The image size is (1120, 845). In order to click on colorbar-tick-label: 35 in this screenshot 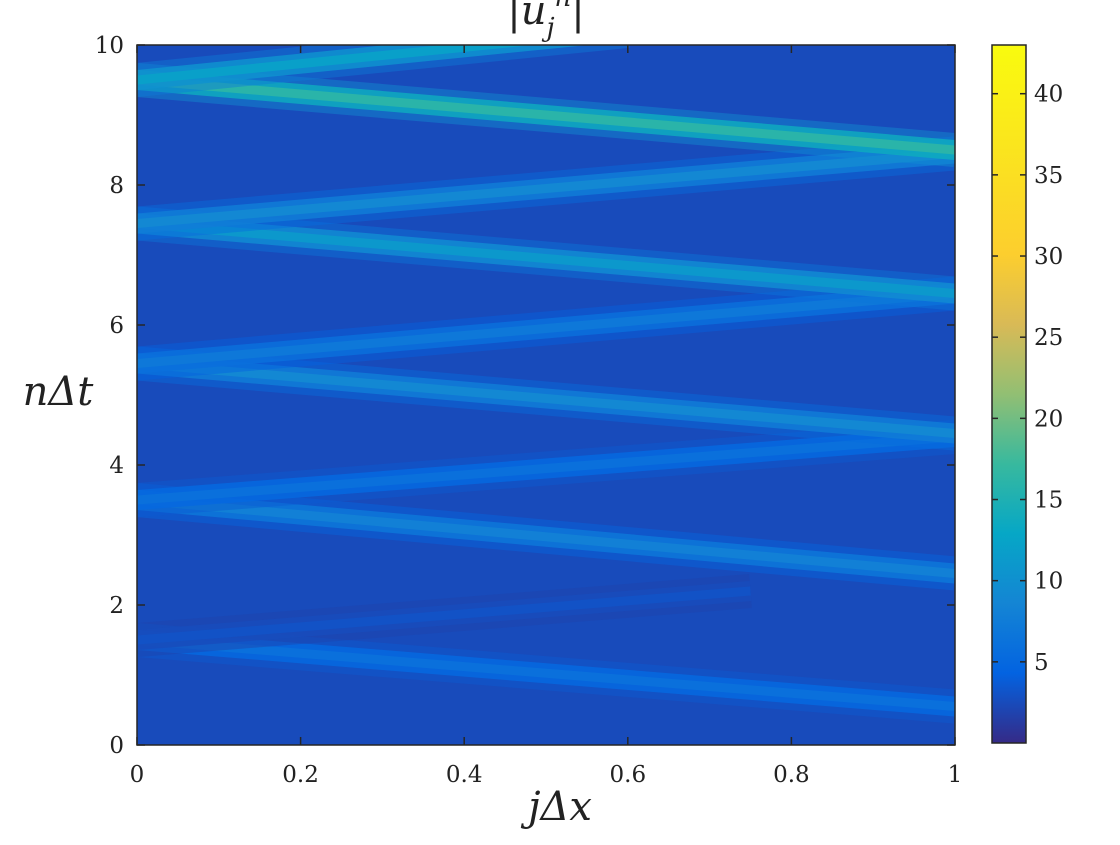, I will do `click(1048, 176)`.